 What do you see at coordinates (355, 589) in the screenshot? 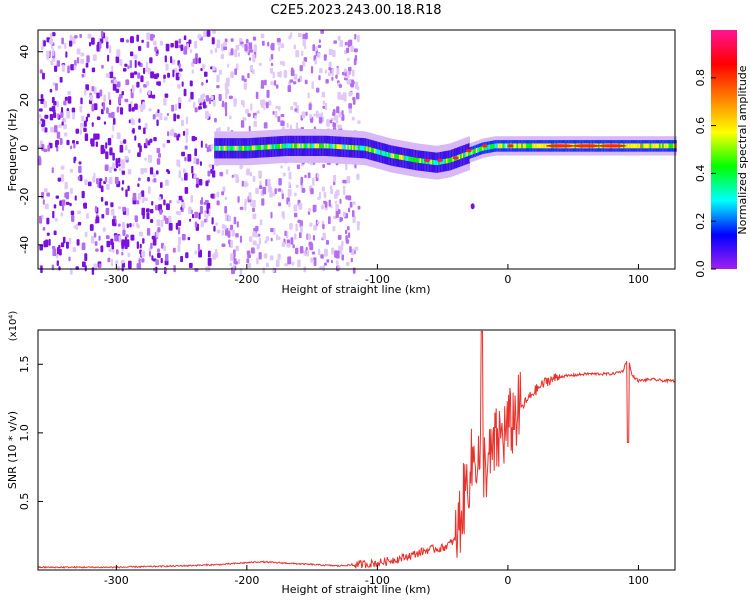
I see `snr-x-label: Height of straight line (km)` at bounding box center [355, 589].